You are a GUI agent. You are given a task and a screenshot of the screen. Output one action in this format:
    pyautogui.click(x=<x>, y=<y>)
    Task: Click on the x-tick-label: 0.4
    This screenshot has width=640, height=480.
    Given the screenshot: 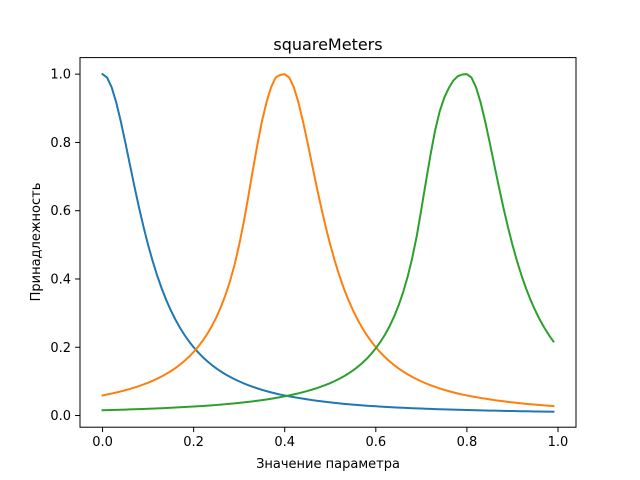 What is the action you would take?
    pyautogui.click(x=284, y=442)
    